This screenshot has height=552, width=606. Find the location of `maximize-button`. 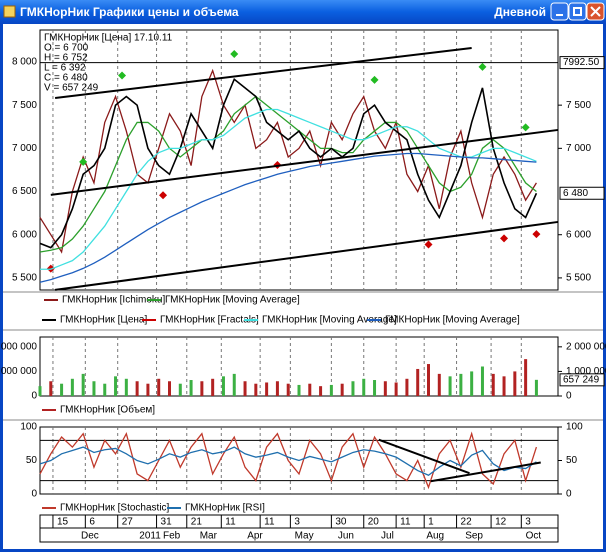

maximize-button is located at coordinates (577, 11).